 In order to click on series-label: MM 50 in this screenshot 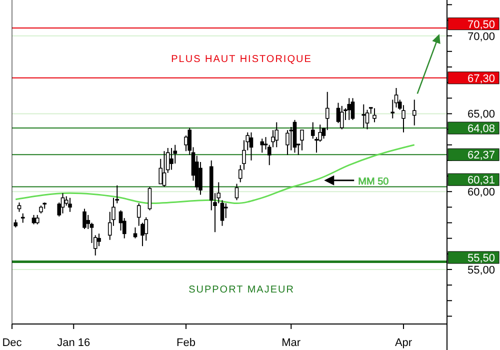, I will do `click(374, 182)`.